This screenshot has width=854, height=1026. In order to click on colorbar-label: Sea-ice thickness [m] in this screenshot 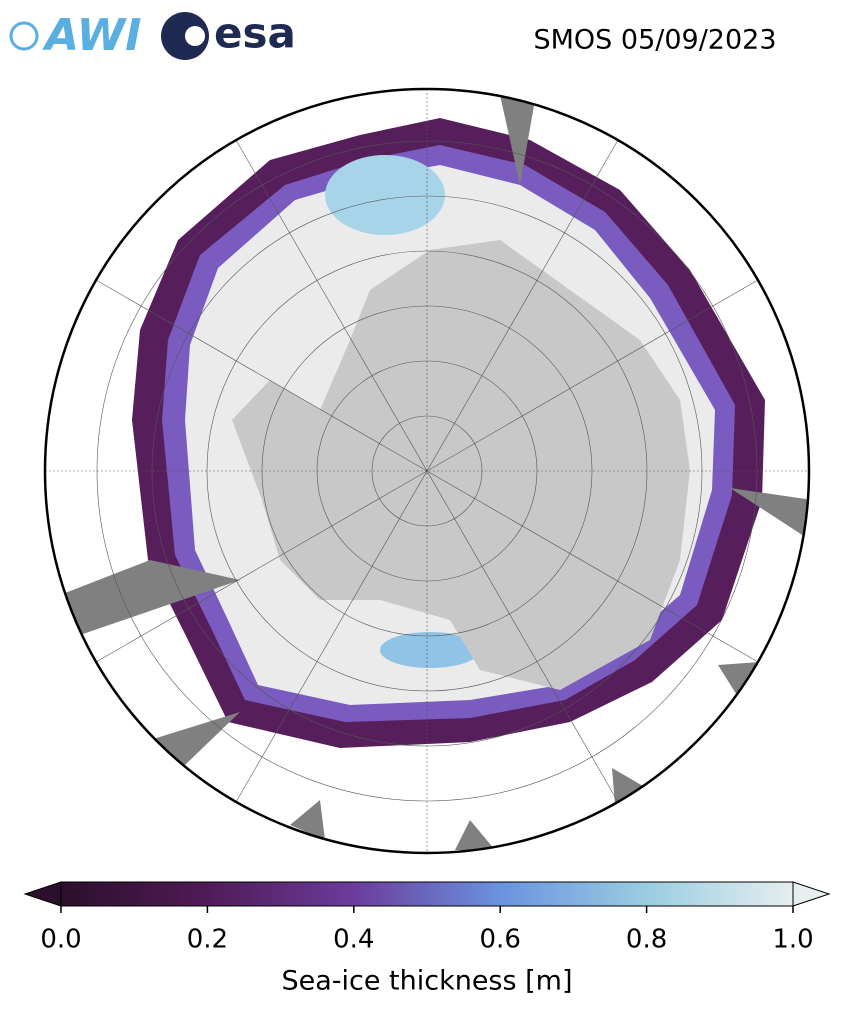, I will do `click(426, 981)`.